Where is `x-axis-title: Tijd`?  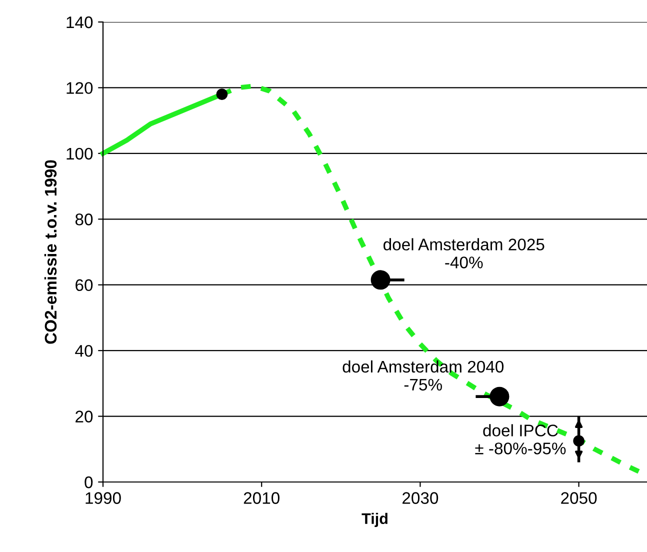
x-axis-title: Tijd is located at coordinates (375, 520).